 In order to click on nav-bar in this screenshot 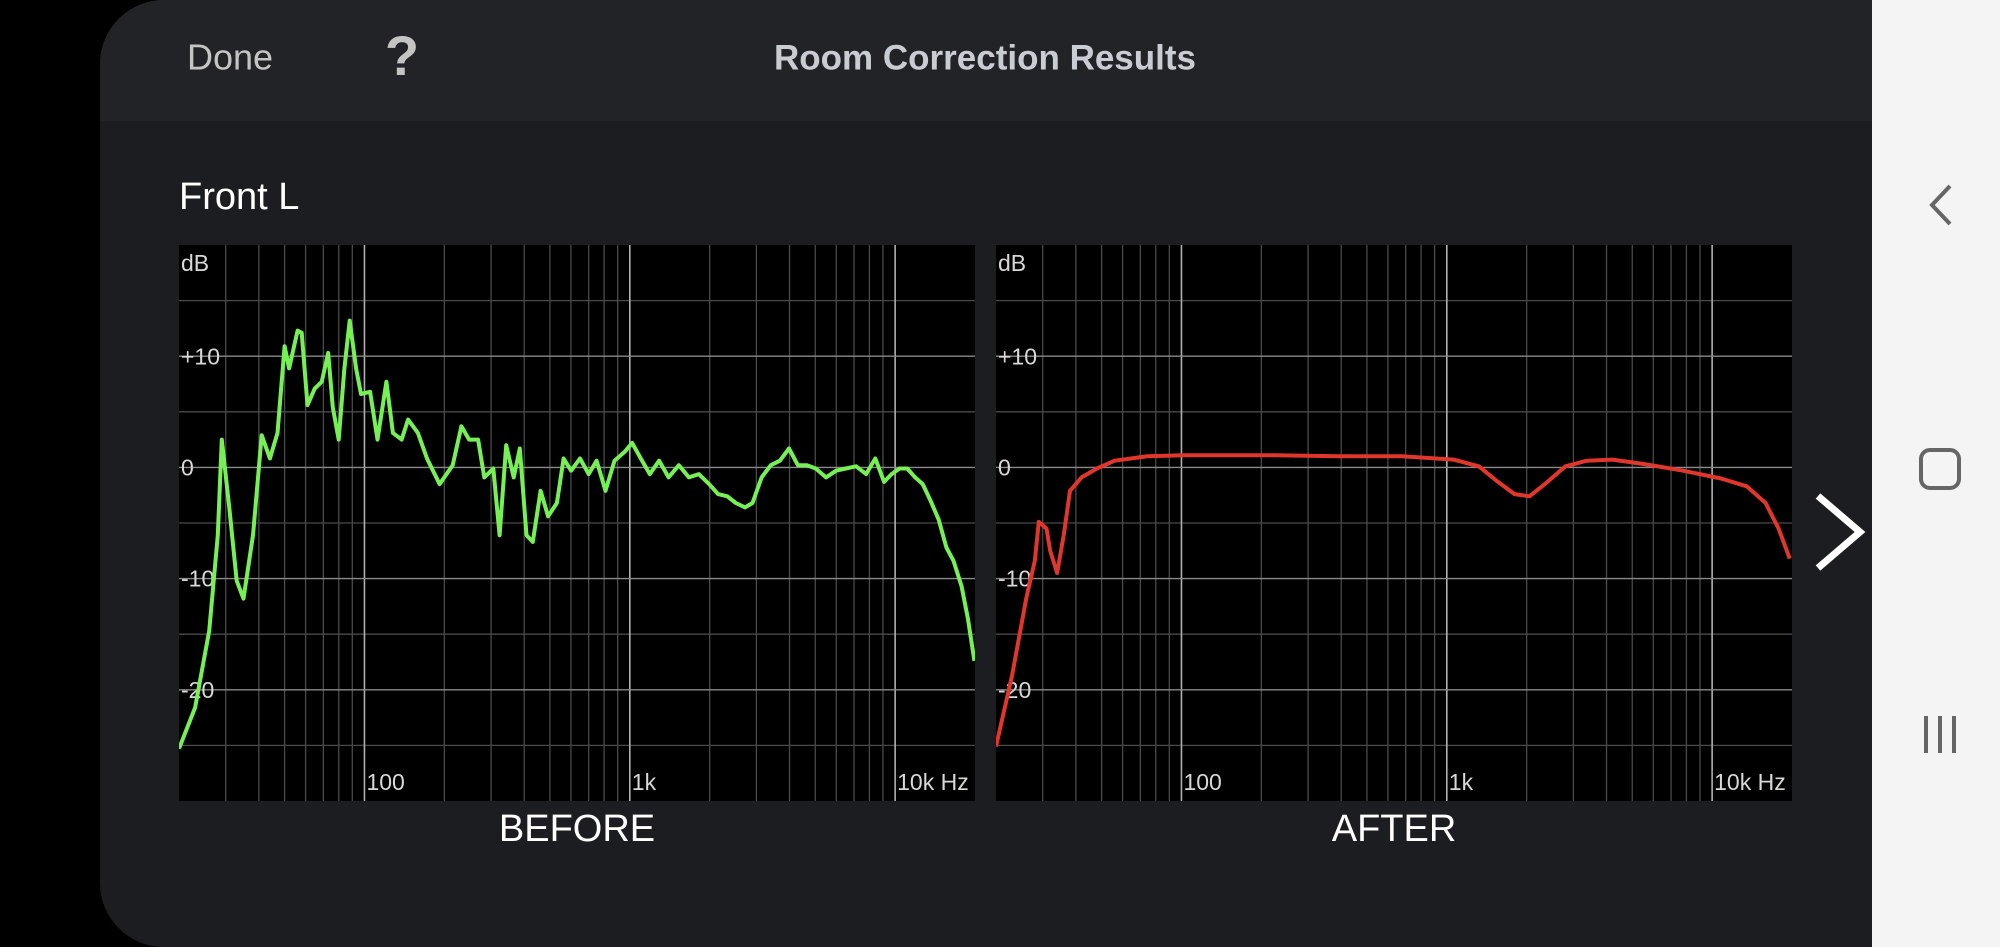, I will do `click(1936, 473)`.